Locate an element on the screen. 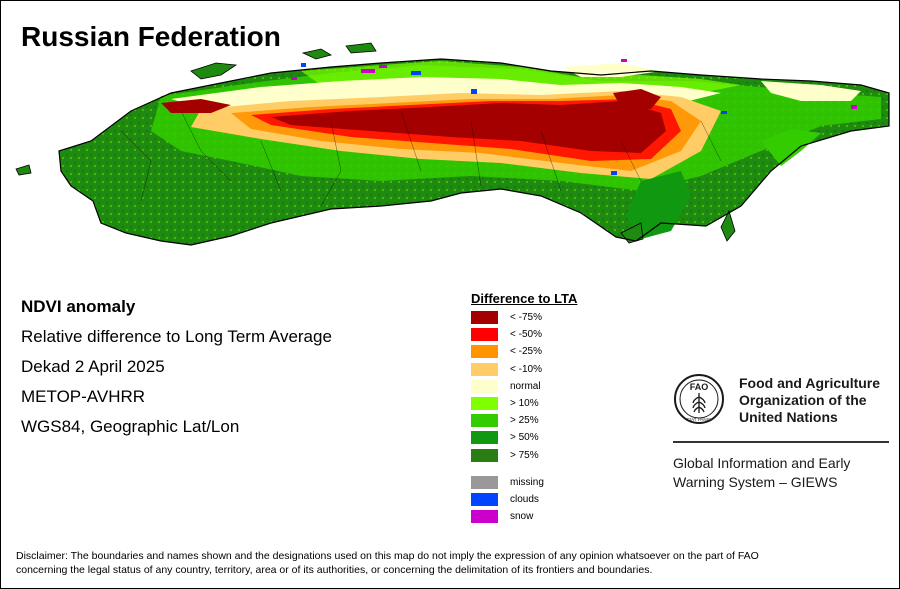 The height and width of the screenshot is (589, 900). legend-class-label: normal is located at coordinates (525, 386).